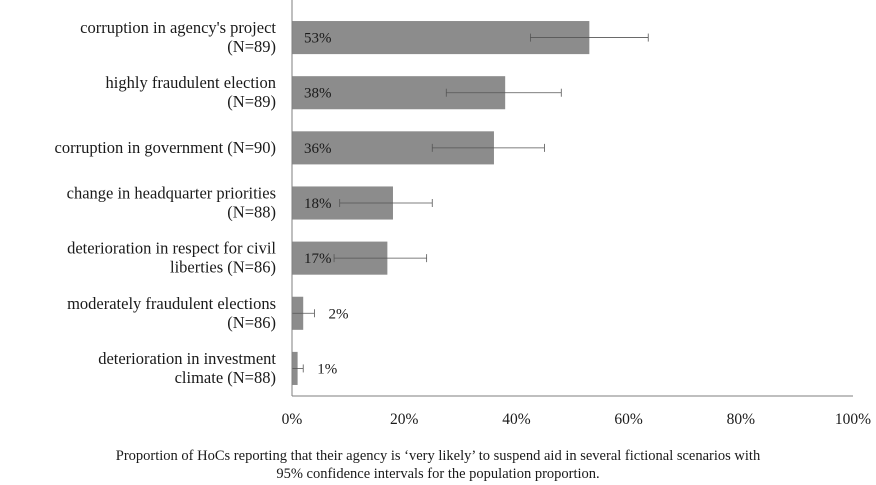 This screenshot has width=876, height=485. I want to click on category-label-line: corruption in government (N=90), so click(165, 147).